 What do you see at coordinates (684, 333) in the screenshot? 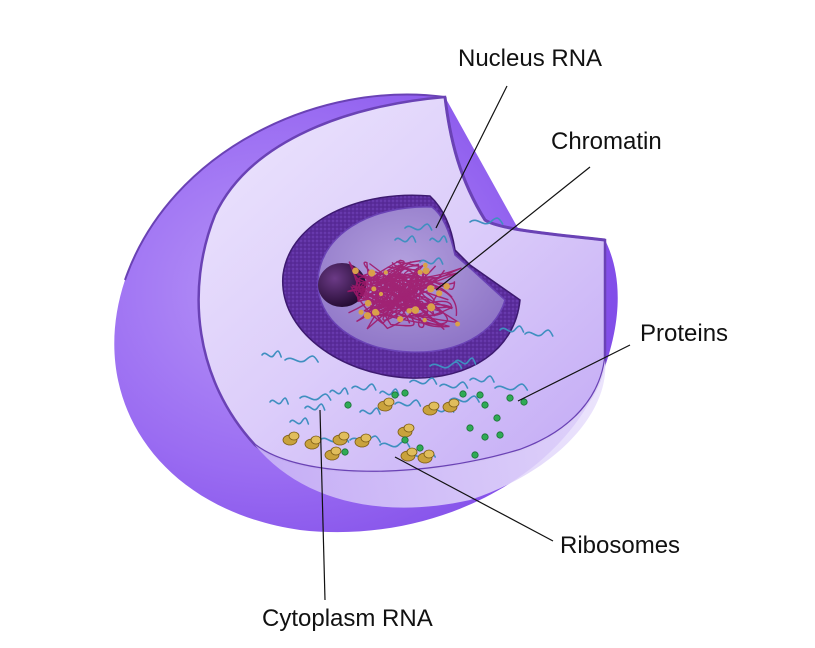
I see `label-proteins: Proteins` at bounding box center [684, 333].